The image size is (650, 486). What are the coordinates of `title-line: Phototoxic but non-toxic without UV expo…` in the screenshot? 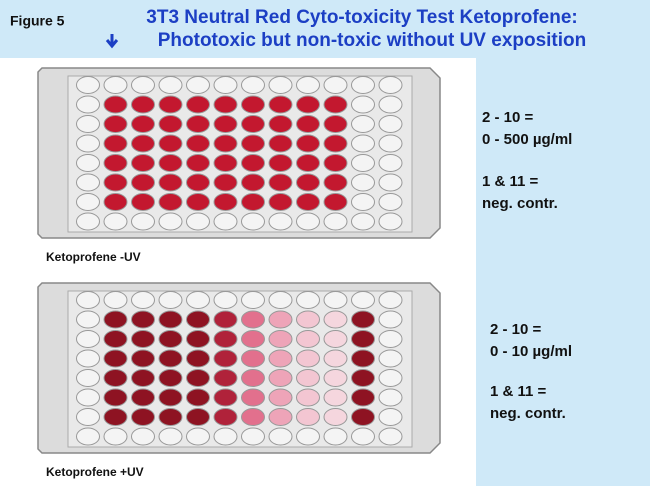 It's located at (372, 40).